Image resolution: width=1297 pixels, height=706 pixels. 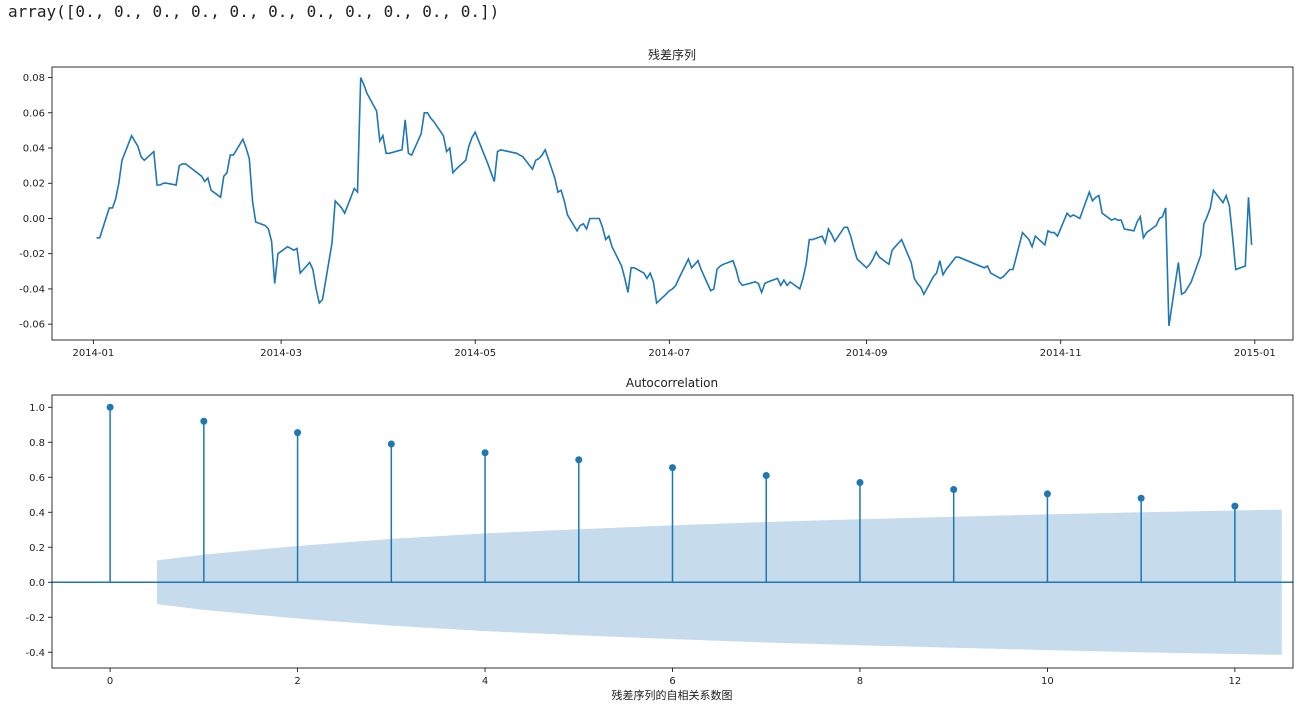 I want to click on y-tick-label: -0.02, so click(x=32, y=254).